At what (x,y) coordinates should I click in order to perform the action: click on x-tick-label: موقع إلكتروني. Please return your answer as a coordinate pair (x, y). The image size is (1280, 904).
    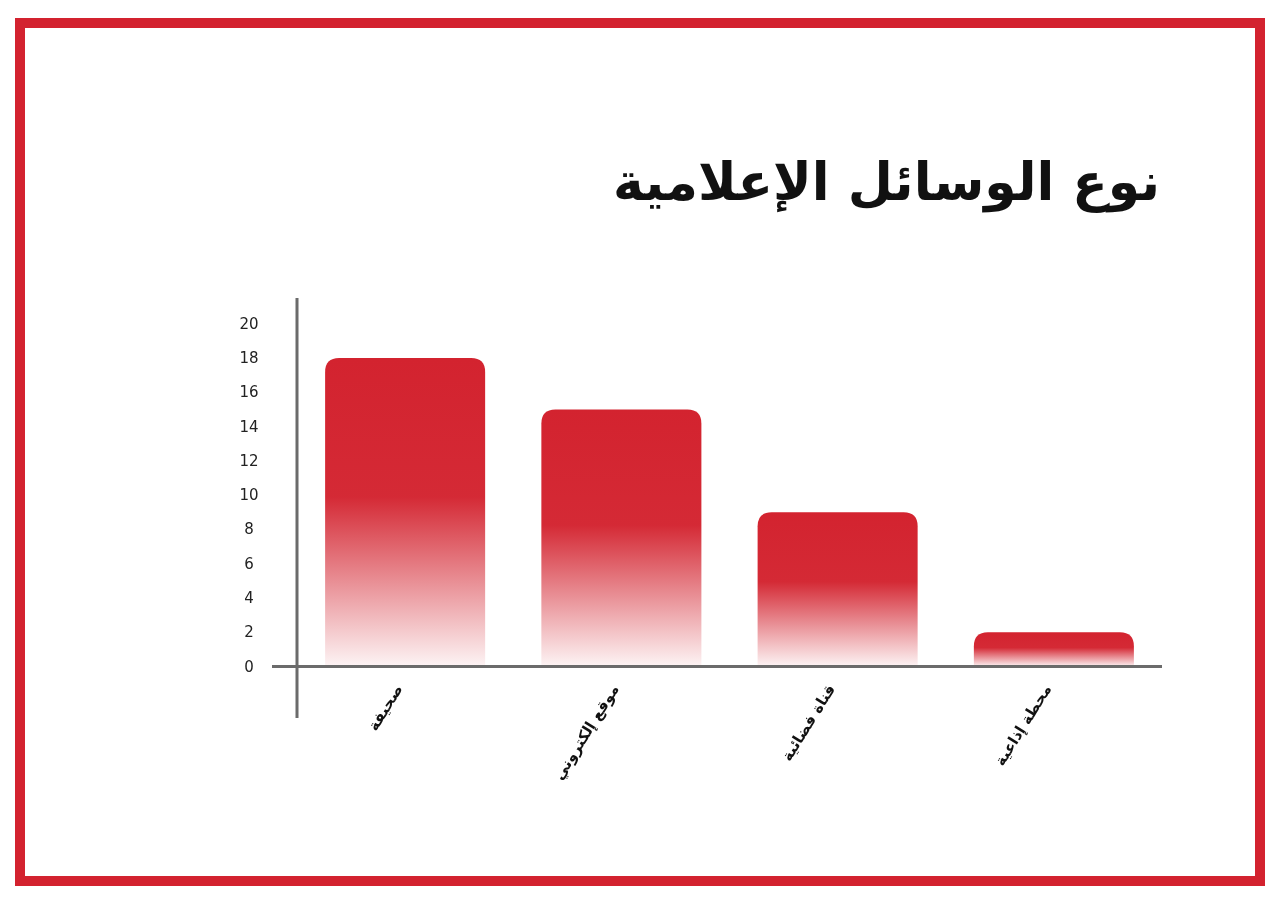
    Looking at the image, I should click on (586, 732).